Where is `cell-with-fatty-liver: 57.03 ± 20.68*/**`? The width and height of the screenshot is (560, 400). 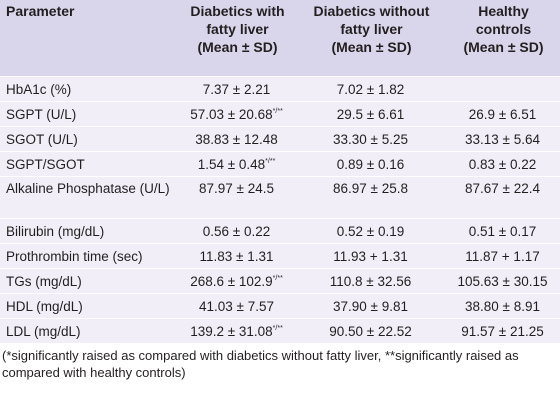
cell-with-fatty-liver: 57.03 ± 20.68*/** is located at coordinates (236, 114).